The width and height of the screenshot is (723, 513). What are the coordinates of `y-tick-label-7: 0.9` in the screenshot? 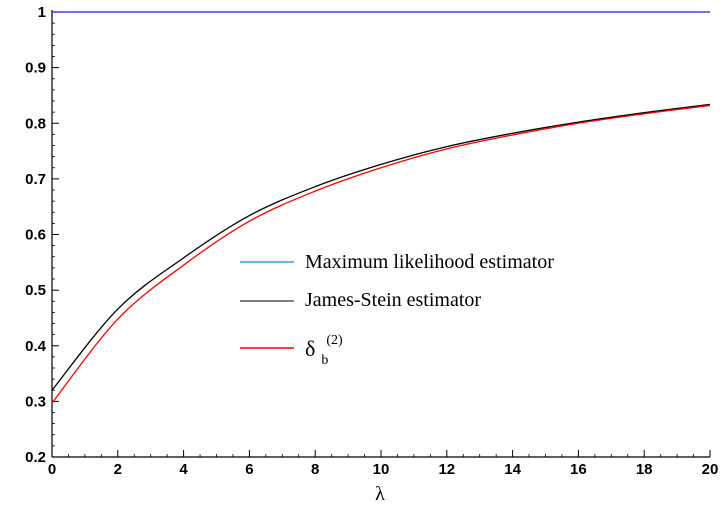 It's located at (35, 68).